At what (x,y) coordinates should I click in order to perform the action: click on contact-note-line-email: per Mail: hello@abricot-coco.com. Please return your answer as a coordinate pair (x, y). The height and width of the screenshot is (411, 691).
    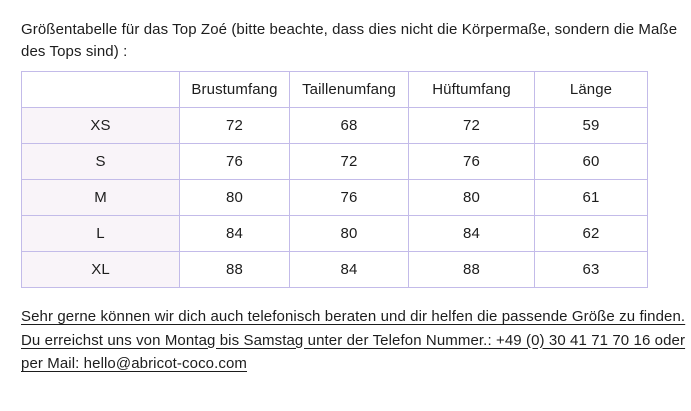
    Looking at the image, I should click on (134, 363).